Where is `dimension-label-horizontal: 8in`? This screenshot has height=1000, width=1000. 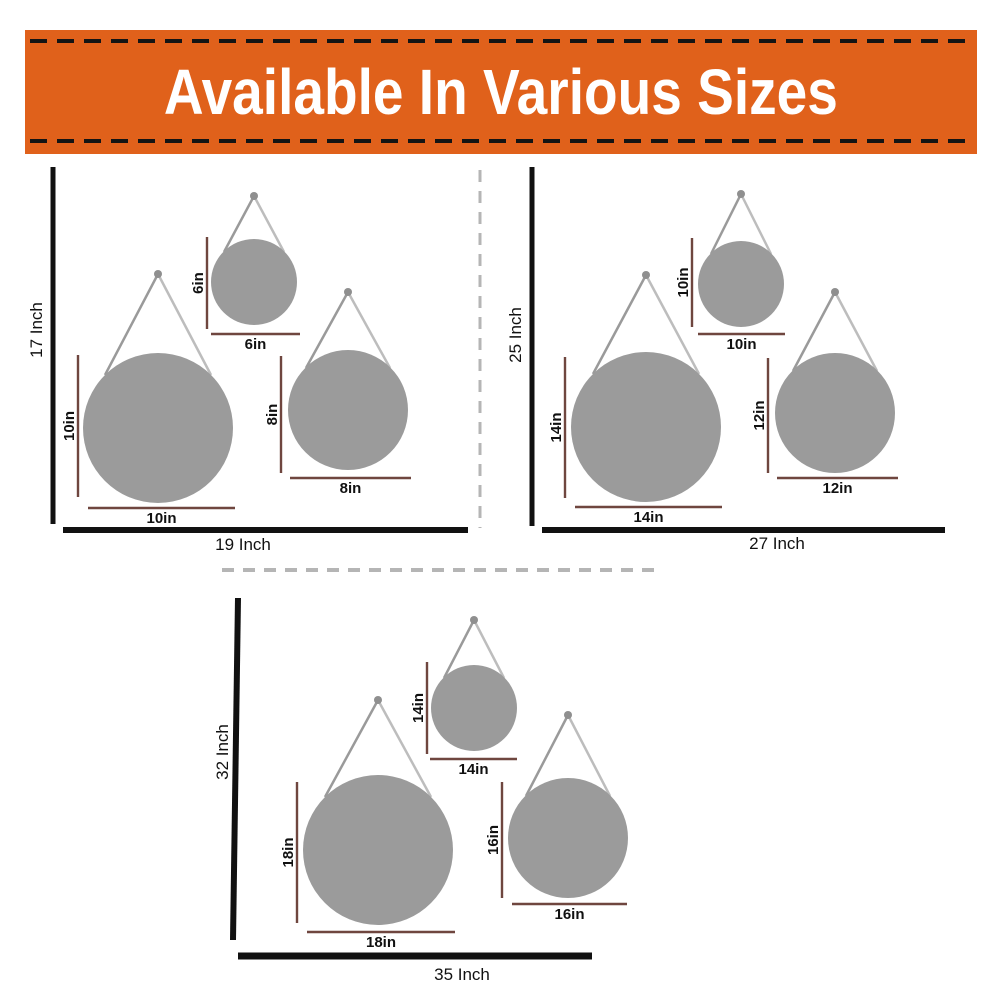 dimension-label-horizontal: 8in is located at coordinates (351, 488).